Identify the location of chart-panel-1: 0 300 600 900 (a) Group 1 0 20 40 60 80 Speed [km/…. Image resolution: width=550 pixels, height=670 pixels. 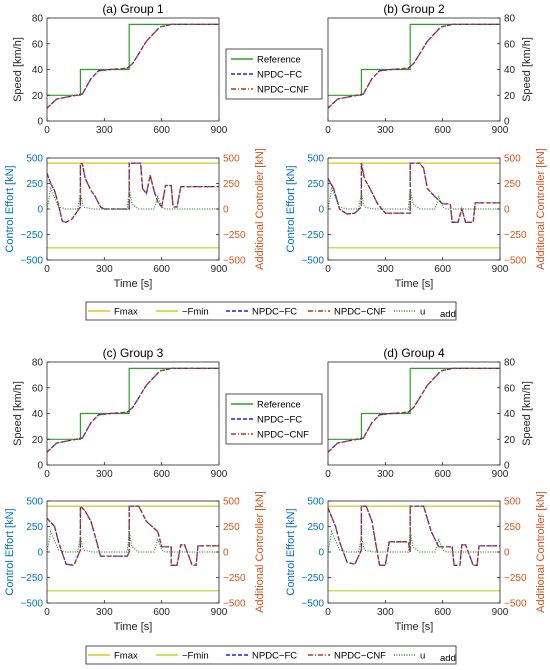
(120, 69).